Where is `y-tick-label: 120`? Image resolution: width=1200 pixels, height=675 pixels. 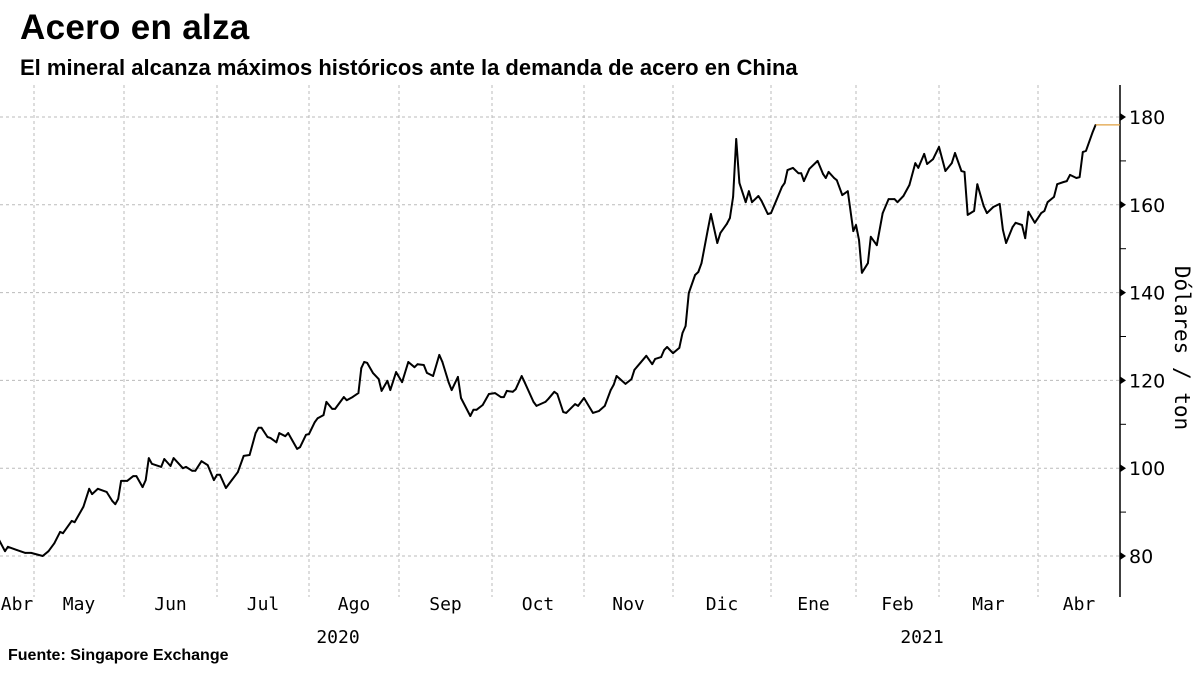 y-tick-label: 120 is located at coordinates (1147, 381).